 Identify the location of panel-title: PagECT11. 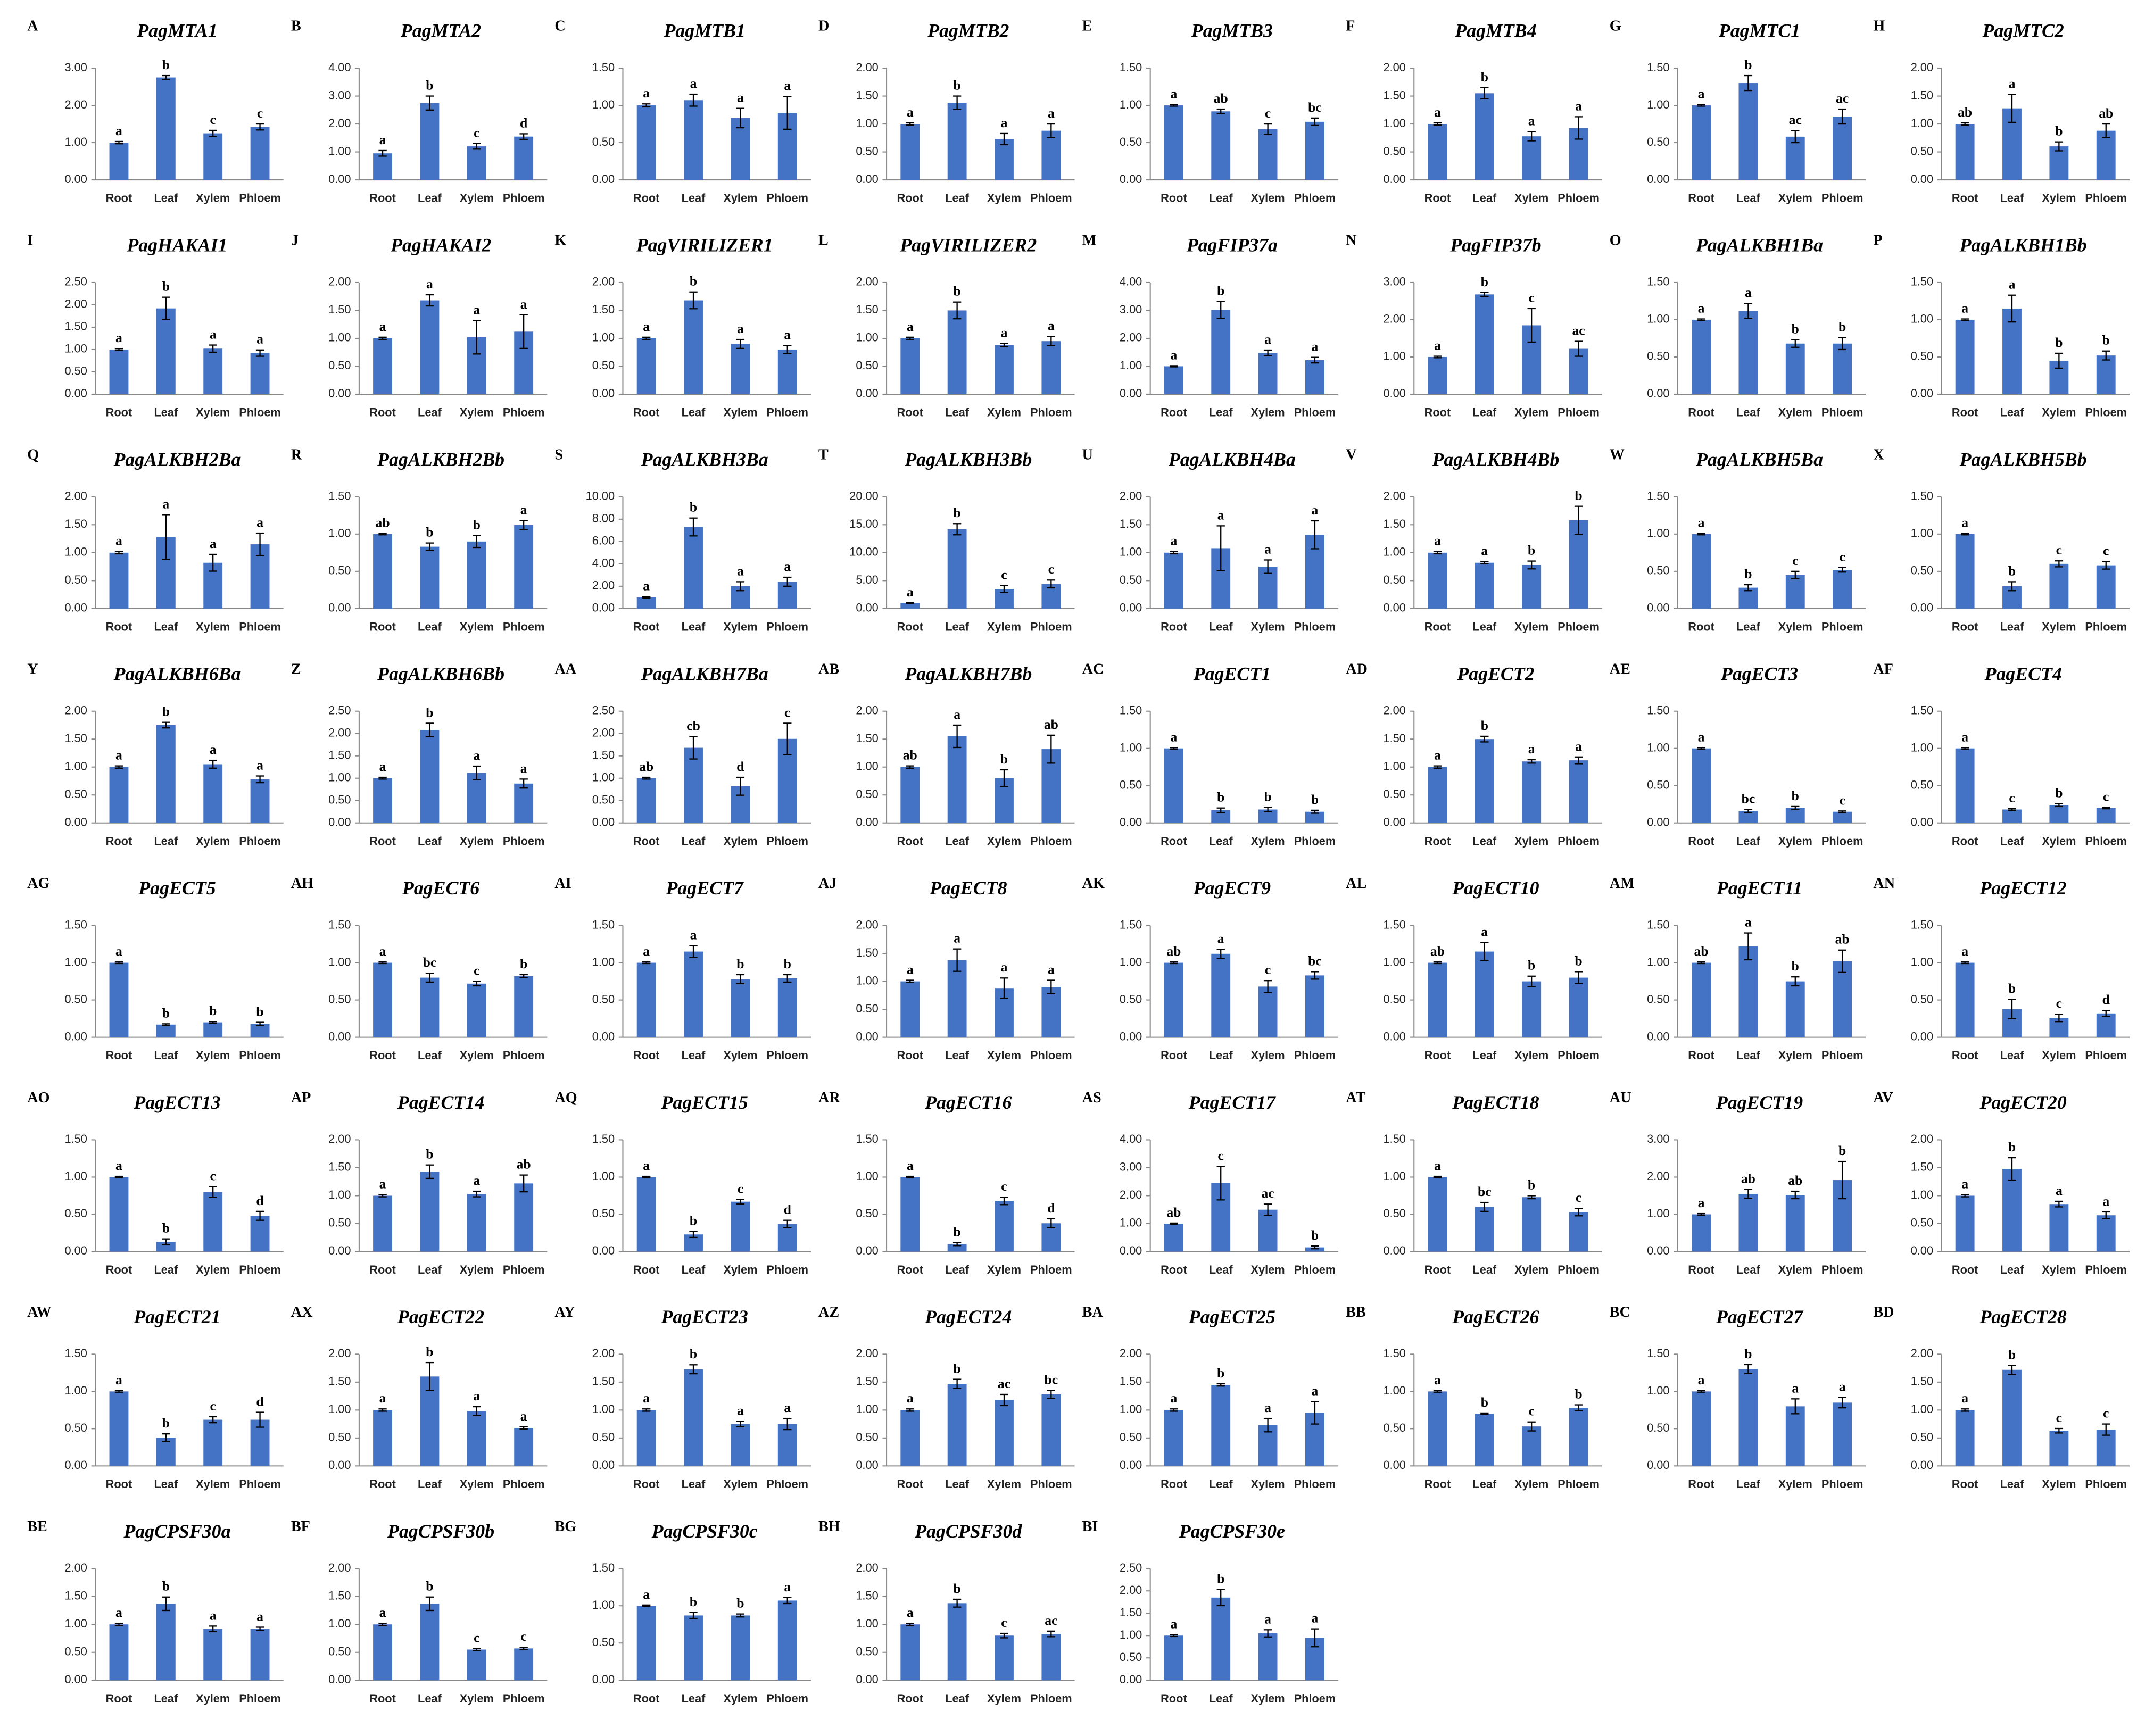
(1759, 888).